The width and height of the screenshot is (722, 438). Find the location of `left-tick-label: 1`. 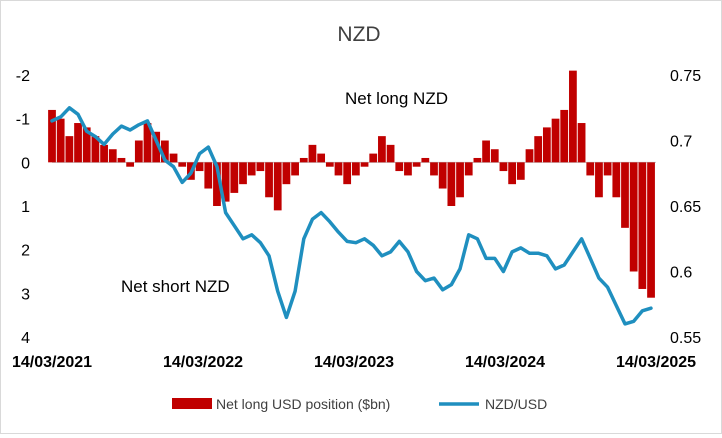

left-tick-label: 1 is located at coordinates (25, 207).